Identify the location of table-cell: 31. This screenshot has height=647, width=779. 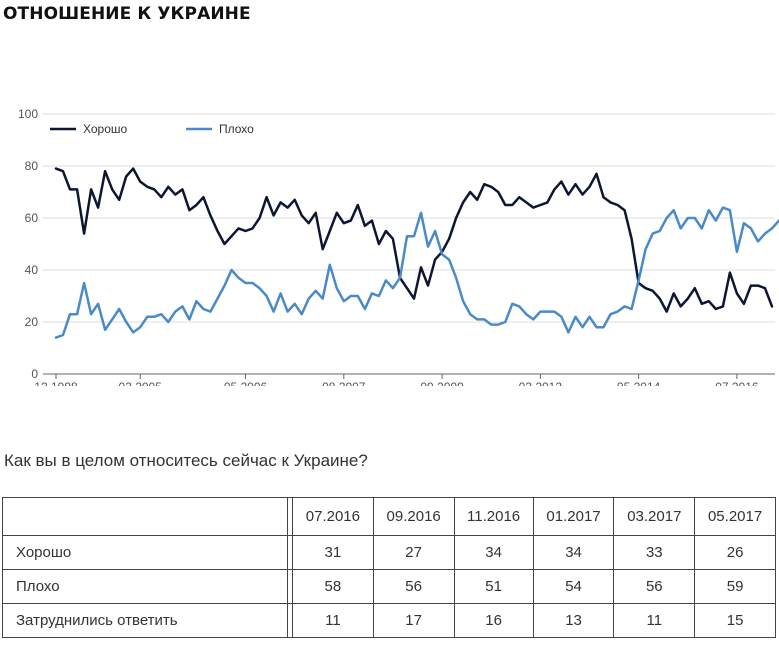
(333, 552).